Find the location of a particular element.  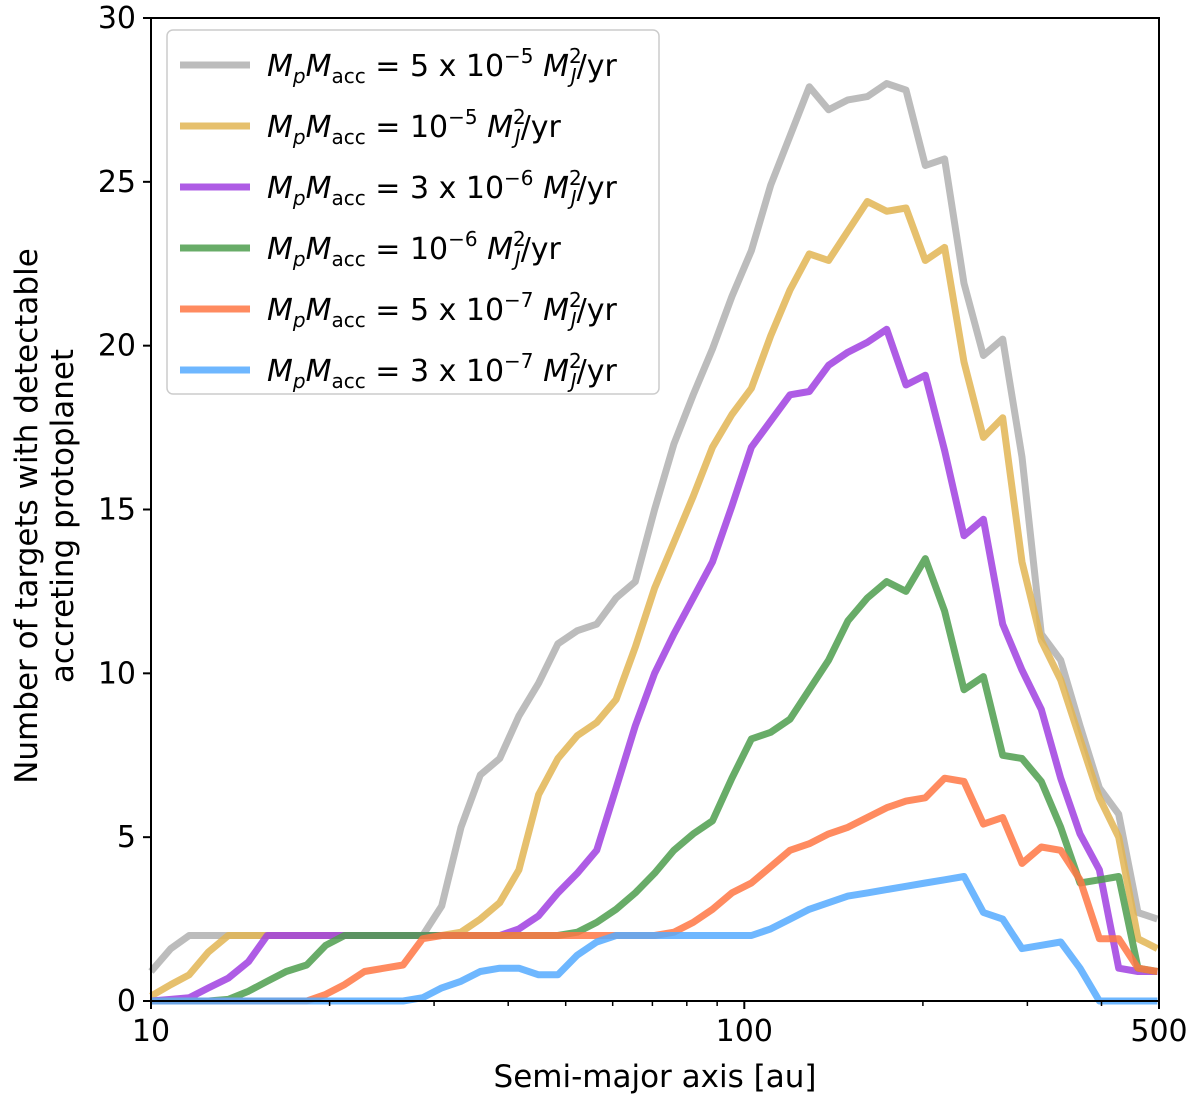

y-tick-label: 5 is located at coordinates (126, 837).